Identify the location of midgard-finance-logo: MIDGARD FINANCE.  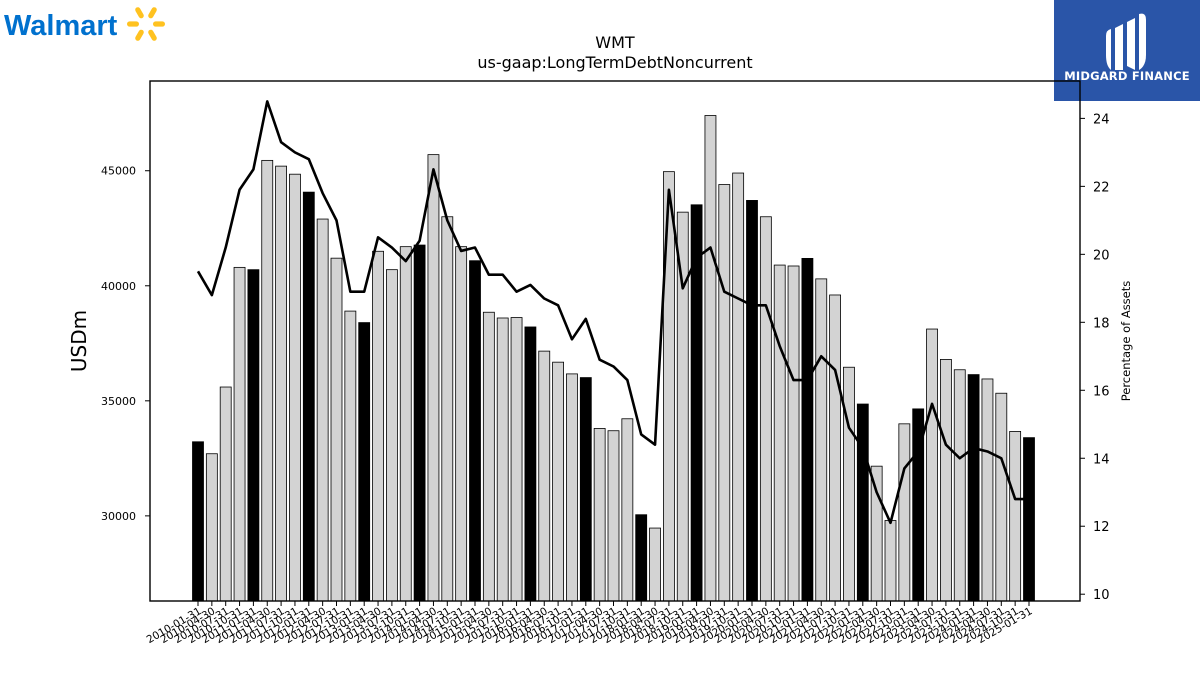
(1127, 50).